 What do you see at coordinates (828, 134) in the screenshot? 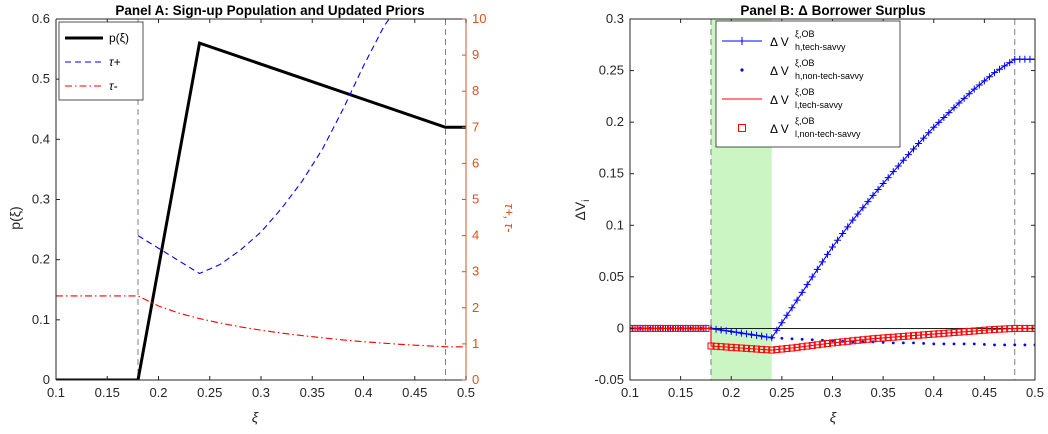
I see `panel-b-legend-sub-3: l,non-tech-savvy` at bounding box center [828, 134].